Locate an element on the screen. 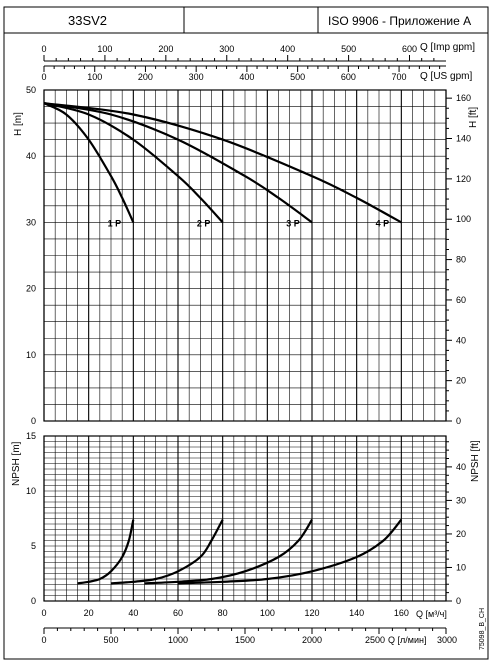  flow-lmin-tick-label: 3000 is located at coordinates (447, 640).